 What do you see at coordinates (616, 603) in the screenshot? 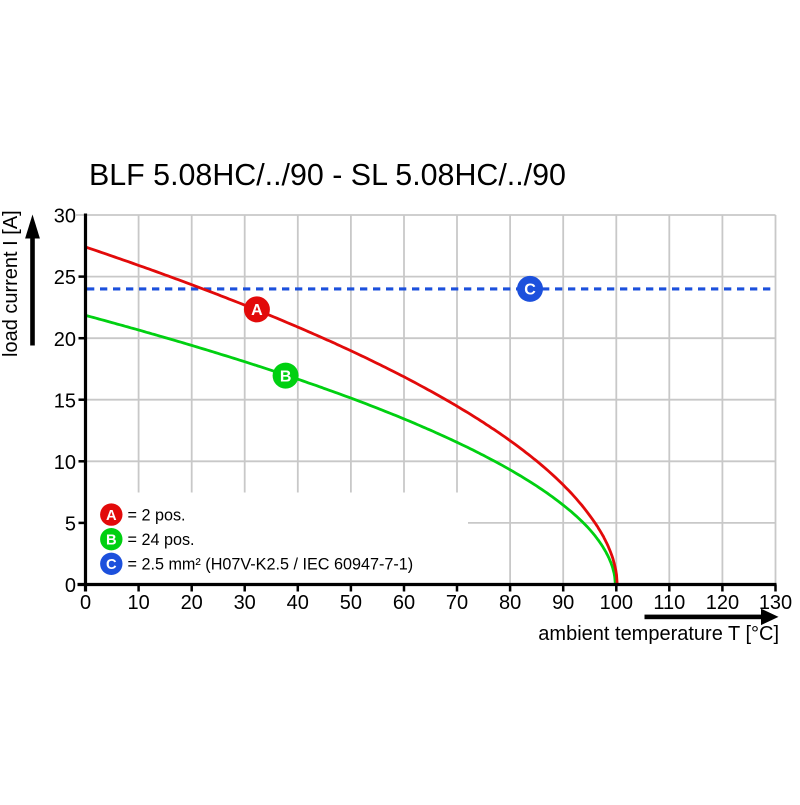
I see `svg-text: 100` at bounding box center [616, 603].